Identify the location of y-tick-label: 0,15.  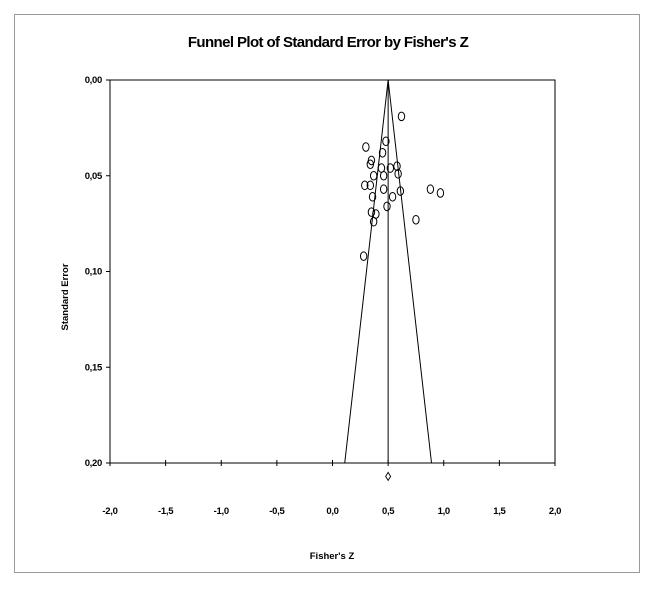
(94, 367).